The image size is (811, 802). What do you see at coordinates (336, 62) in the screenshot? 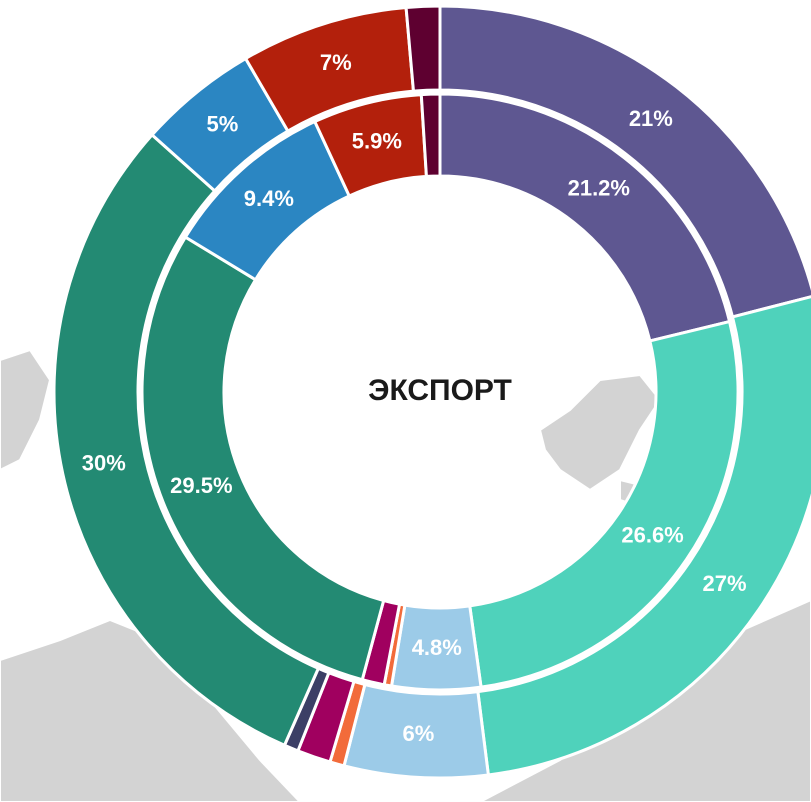
I see `data-label: 7%` at bounding box center [336, 62].